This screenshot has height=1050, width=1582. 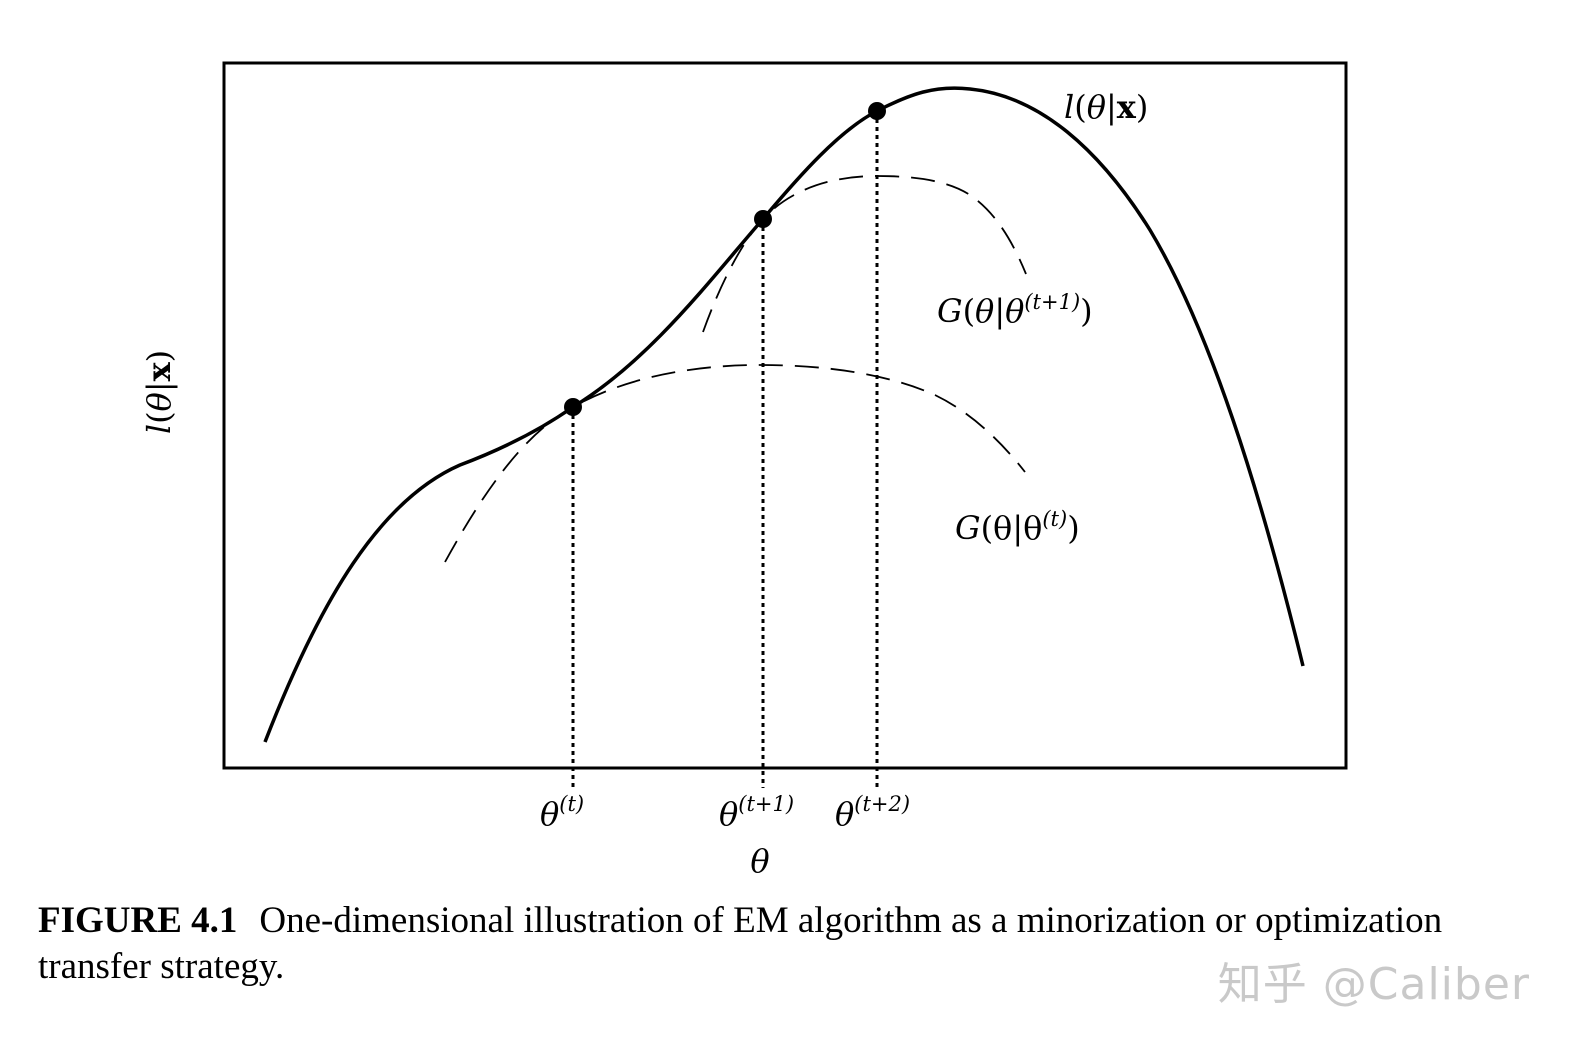 I want to click on x-axis-label: θ, so click(x=759, y=861).